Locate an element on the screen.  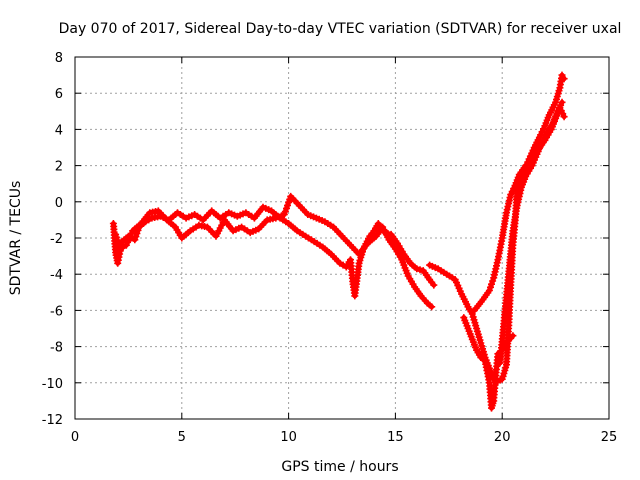
series-satellite-track-c is located at coordinates (497, 228).